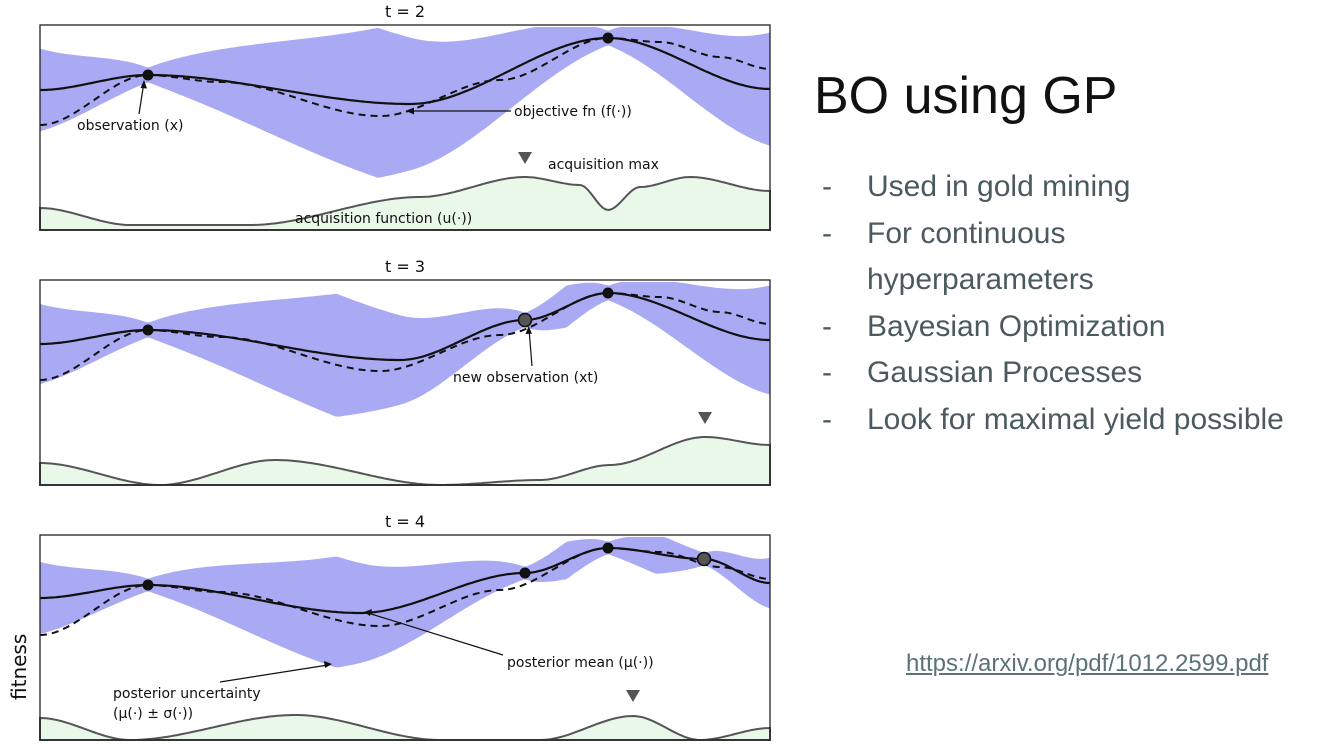 The width and height of the screenshot is (1322, 744). I want to click on panel-1-title: t = 2, so click(405, 11).